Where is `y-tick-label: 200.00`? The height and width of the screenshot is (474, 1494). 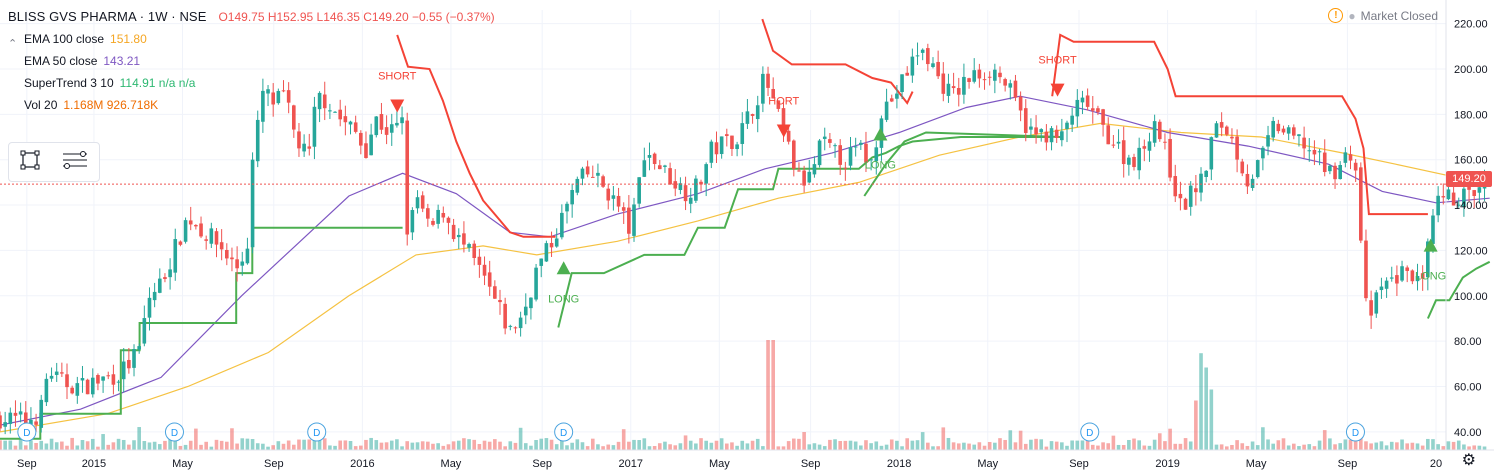 y-tick-label: 200.00 is located at coordinates (1471, 70).